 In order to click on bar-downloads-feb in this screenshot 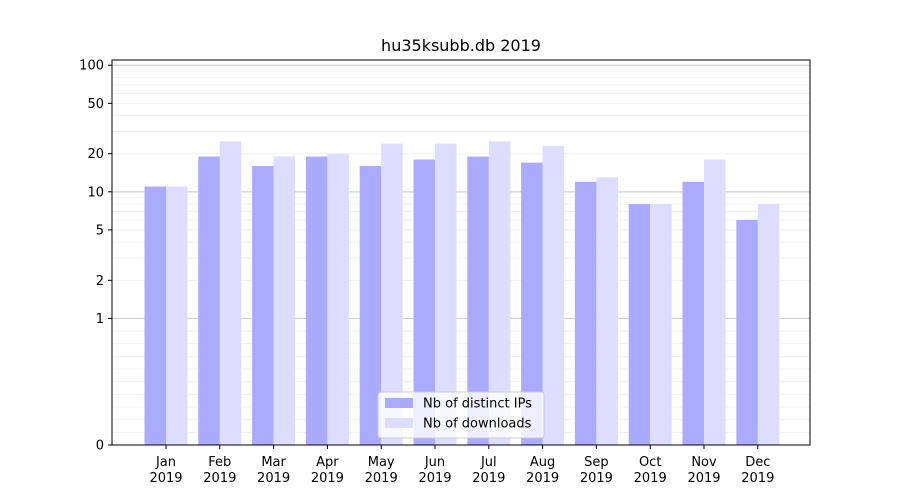, I will do `click(230, 293)`.